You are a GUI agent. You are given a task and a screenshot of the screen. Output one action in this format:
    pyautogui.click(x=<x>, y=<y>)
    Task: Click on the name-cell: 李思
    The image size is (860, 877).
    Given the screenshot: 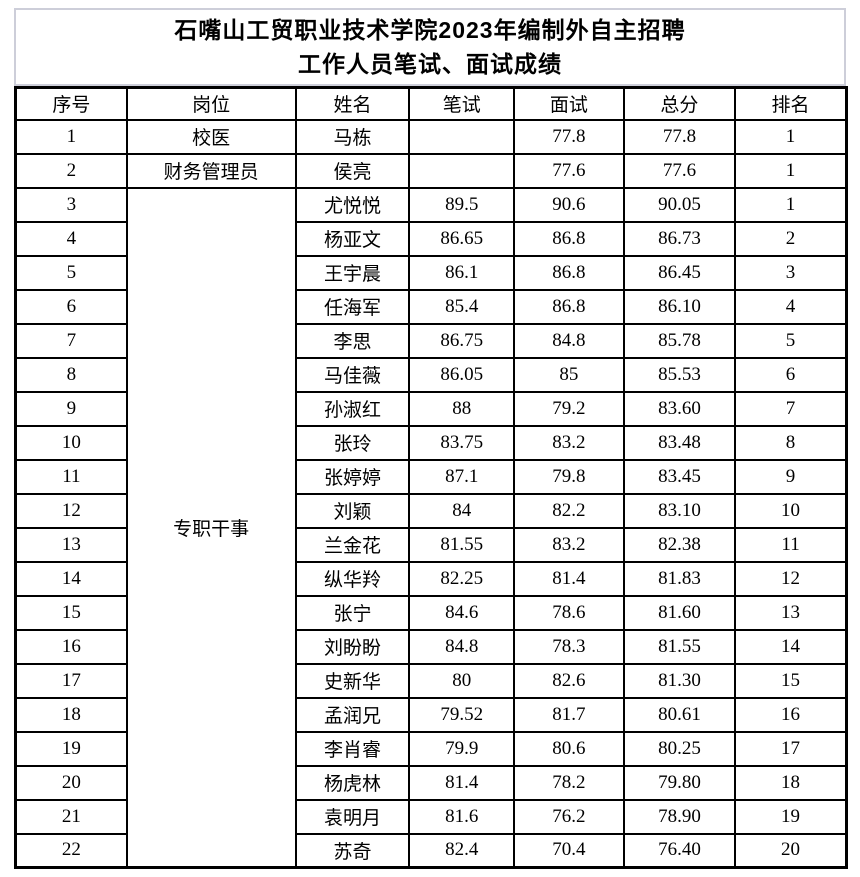 What is the action you would take?
    pyautogui.click(x=352, y=340)
    